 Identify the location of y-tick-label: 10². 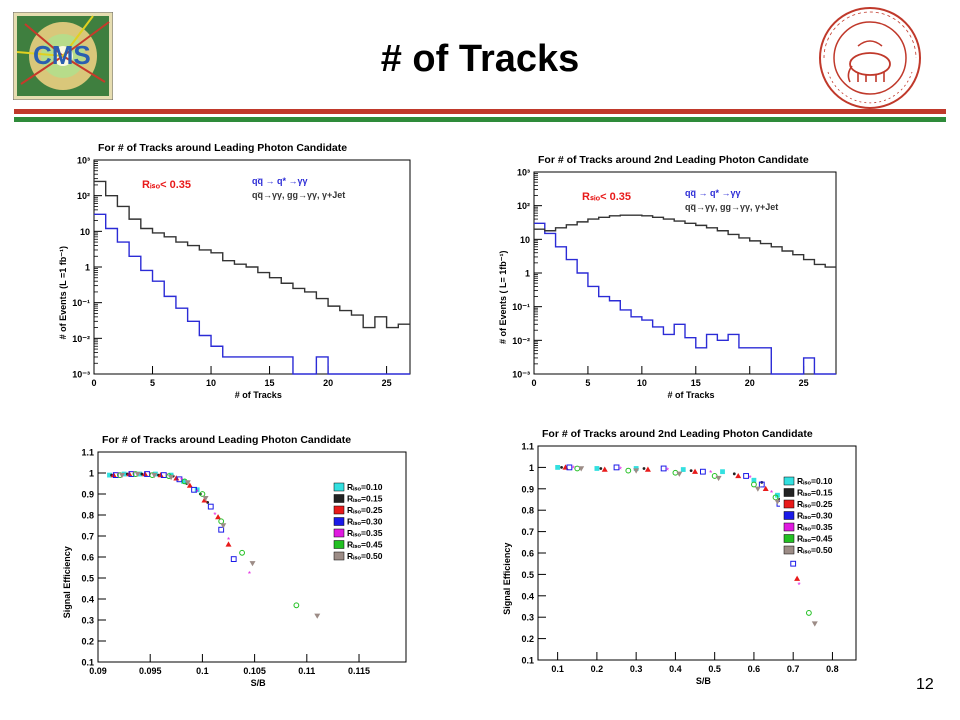
(523, 206).